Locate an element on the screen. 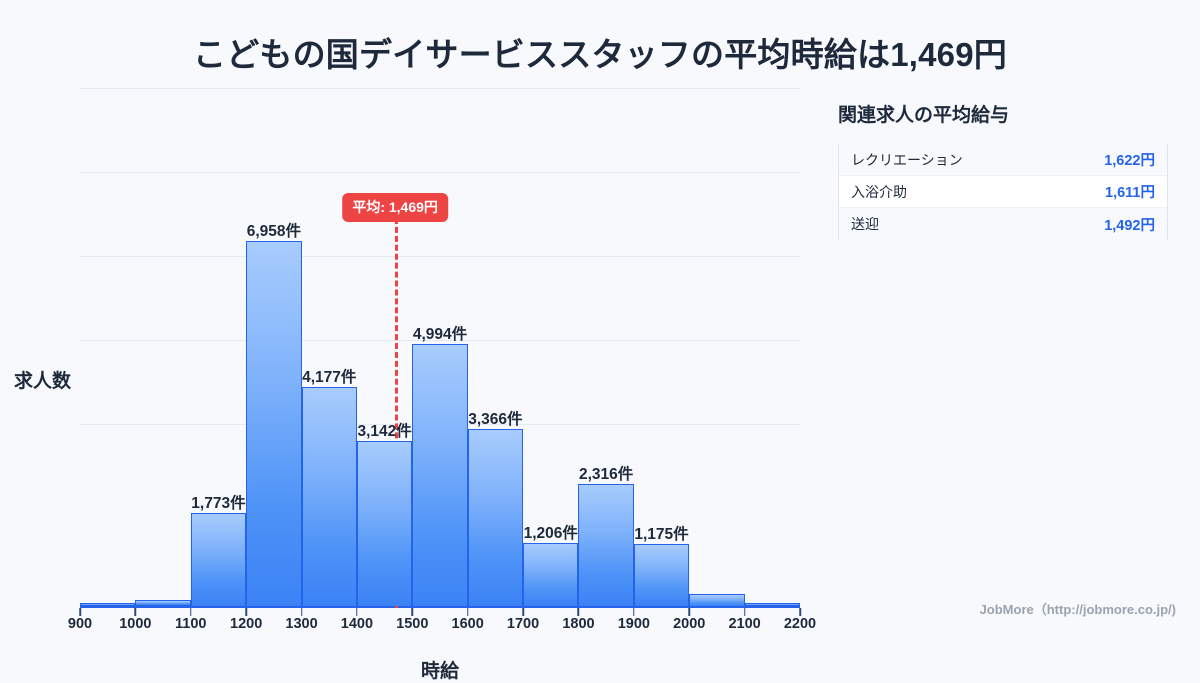 This screenshot has width=1200, height=683. salary-table: レクリエーション 1,622円入浴介助 1,611円送迎 1,492円 is located at coordinates (1003, 192).